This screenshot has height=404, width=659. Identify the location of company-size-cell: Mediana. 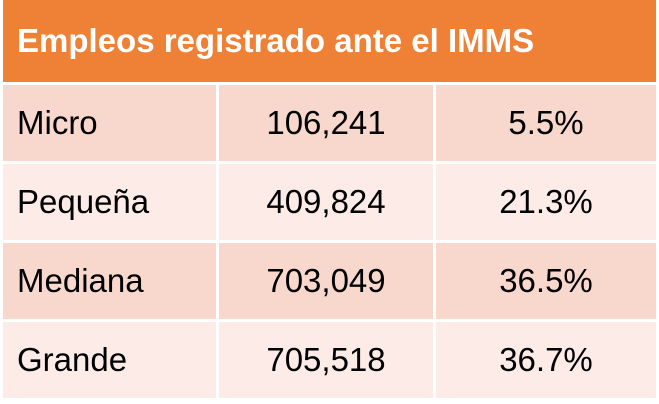
(109, 281).